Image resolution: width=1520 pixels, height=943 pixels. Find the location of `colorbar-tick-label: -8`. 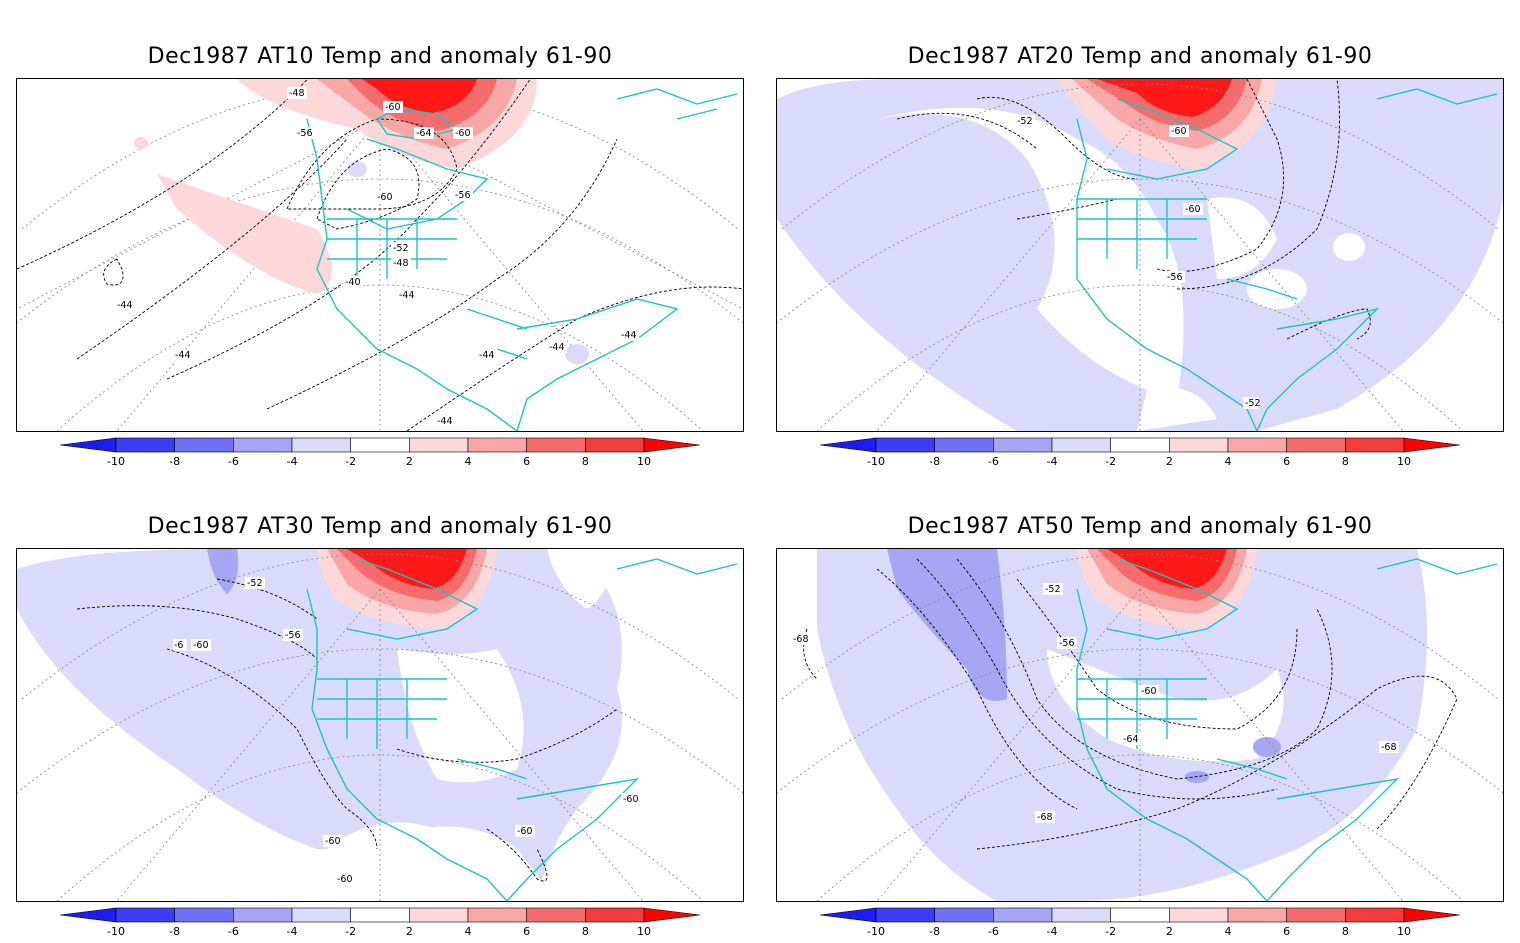

colorbar-tick-label: -8 is located at coordinates (174, 461).